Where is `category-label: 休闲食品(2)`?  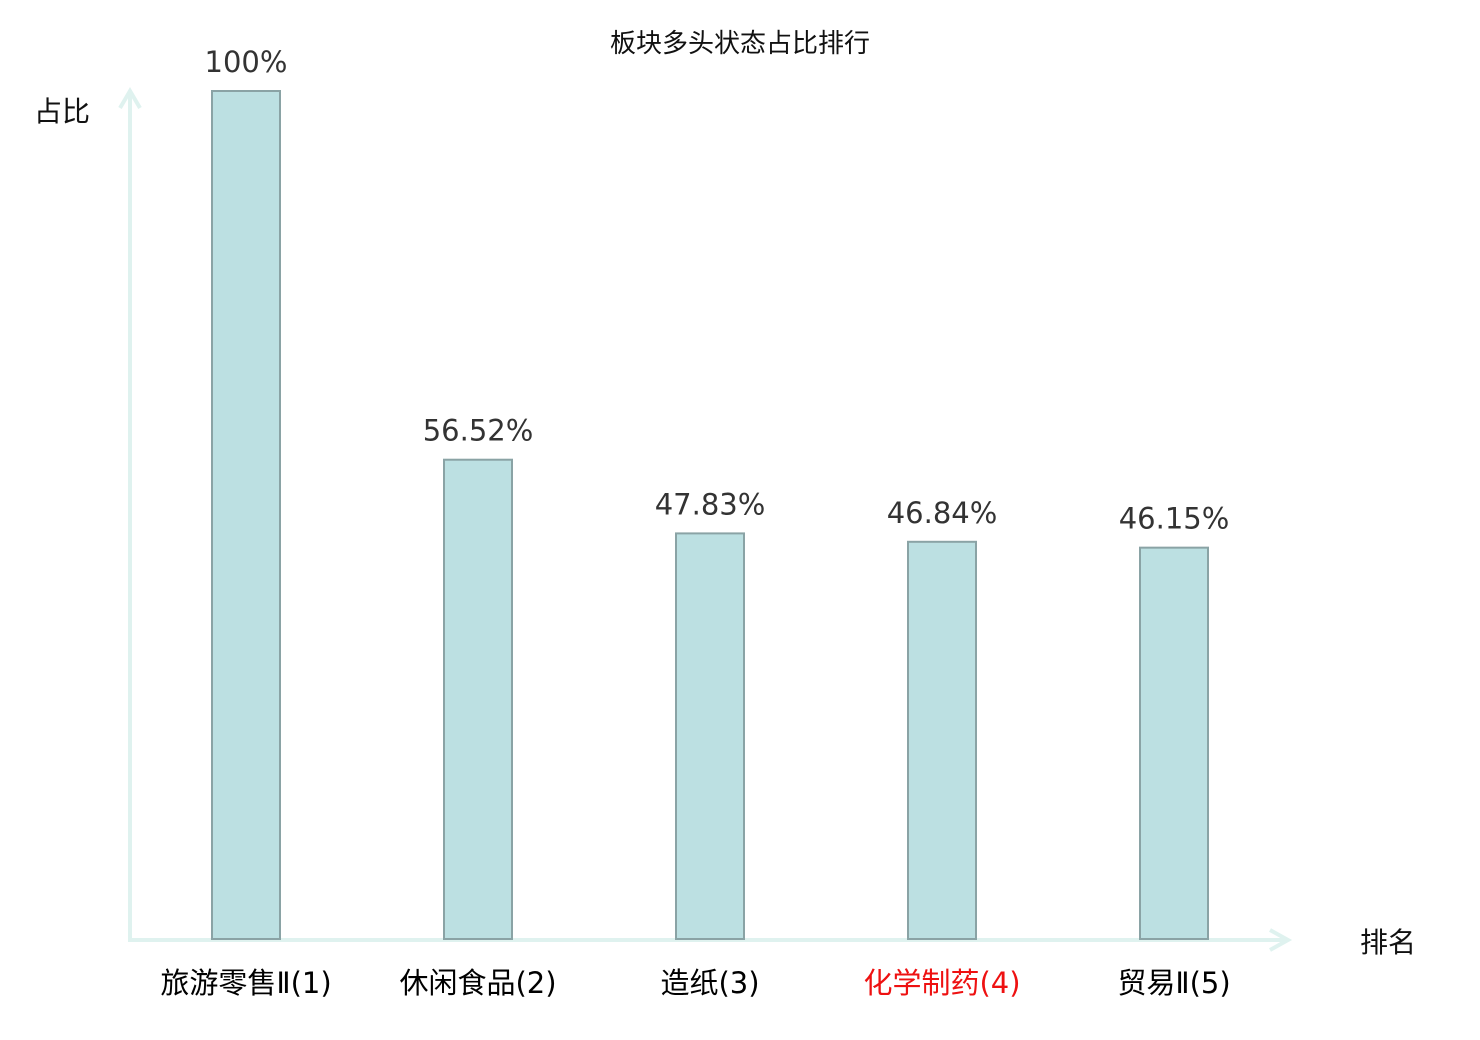
category-label: 休闲食品(2) is located at coordinates (477, 983).